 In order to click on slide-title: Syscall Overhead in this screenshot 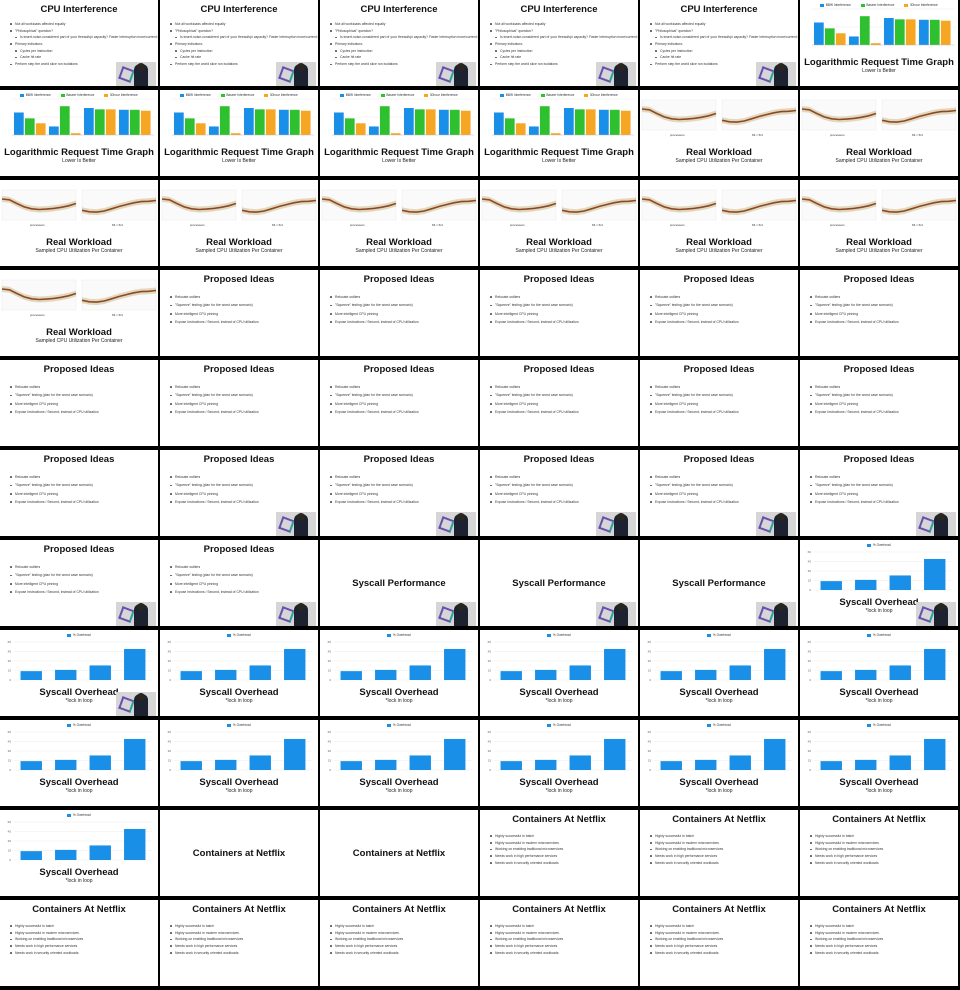, I will do `click(719, 692)`.